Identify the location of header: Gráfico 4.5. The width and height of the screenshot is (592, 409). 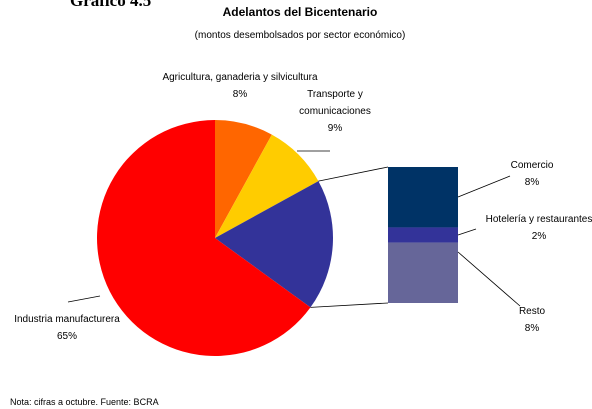
(111, 5).